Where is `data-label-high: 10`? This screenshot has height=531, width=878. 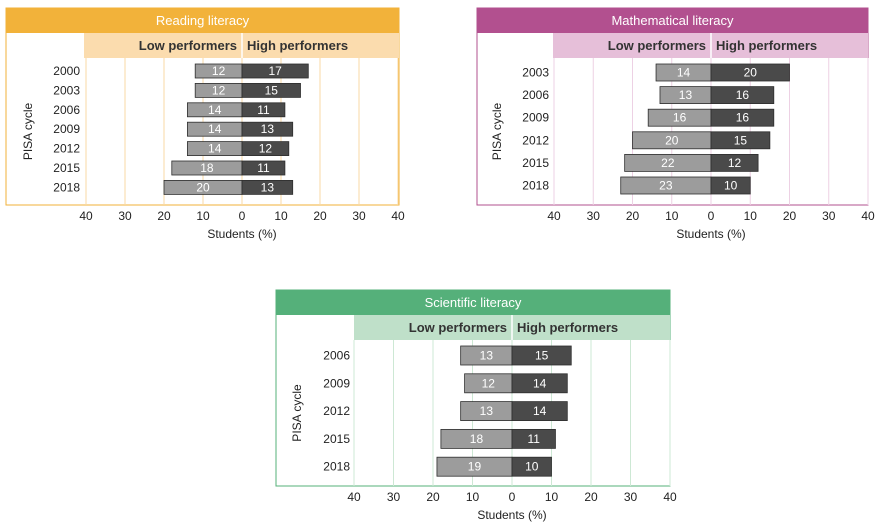 data-label-high: 10 is located at coordinates (532, 467).